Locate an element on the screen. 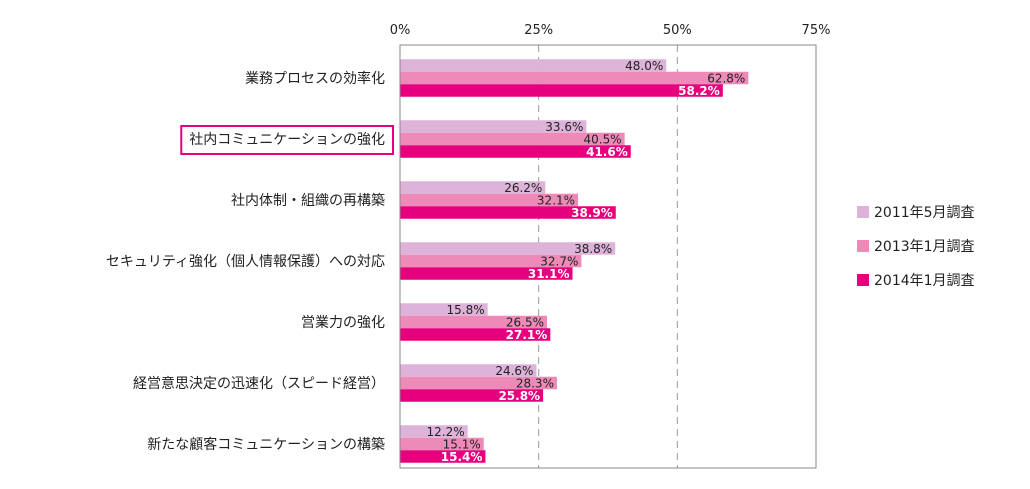 Image resolution: width=1030 pixels, height=489 pixels. data-label-3-1: 32.7% is located at coordinates (559, 261).